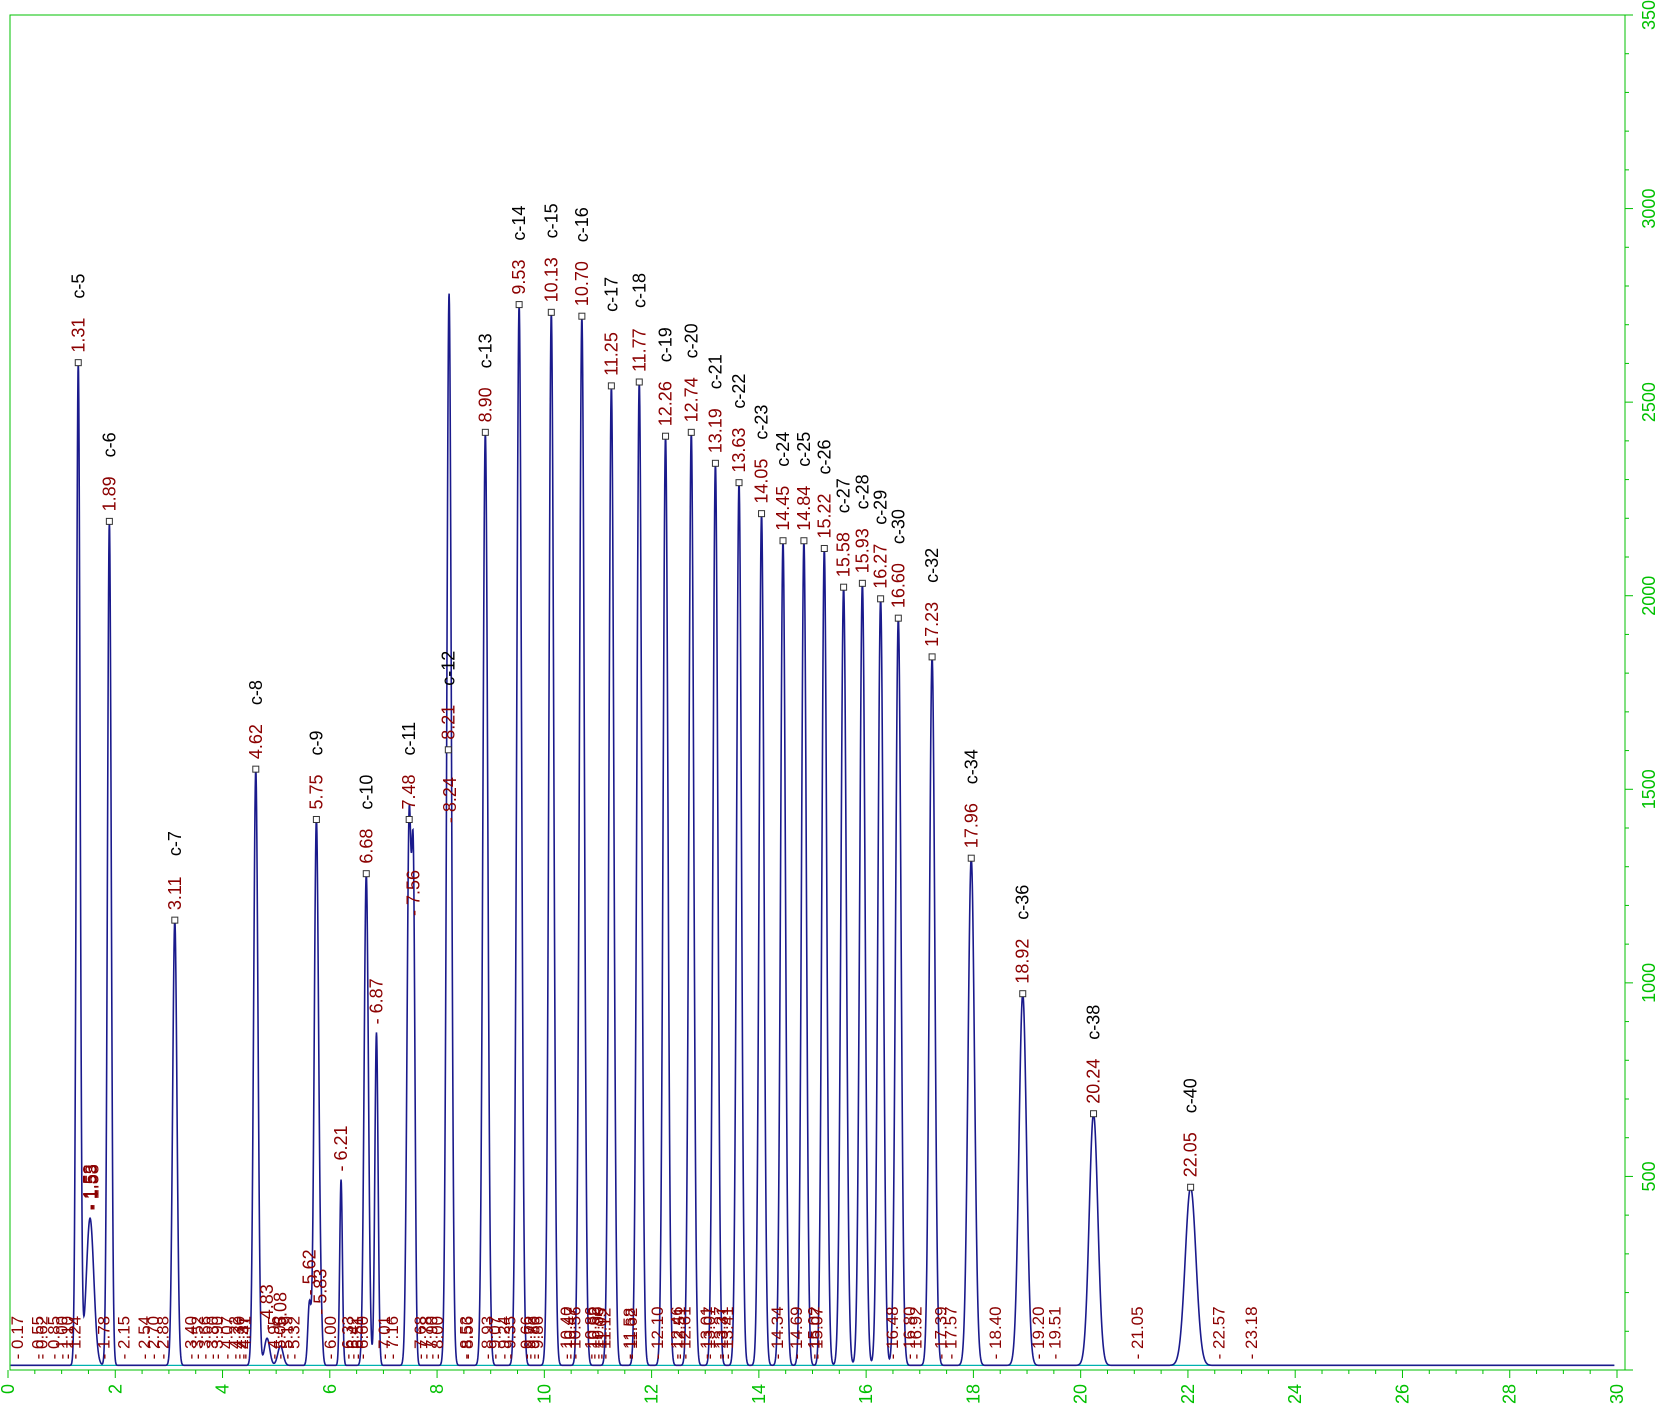 The image size is (1665, 1414). I want to click on peak-rt-label: - 6.21, so click(341, 1148).